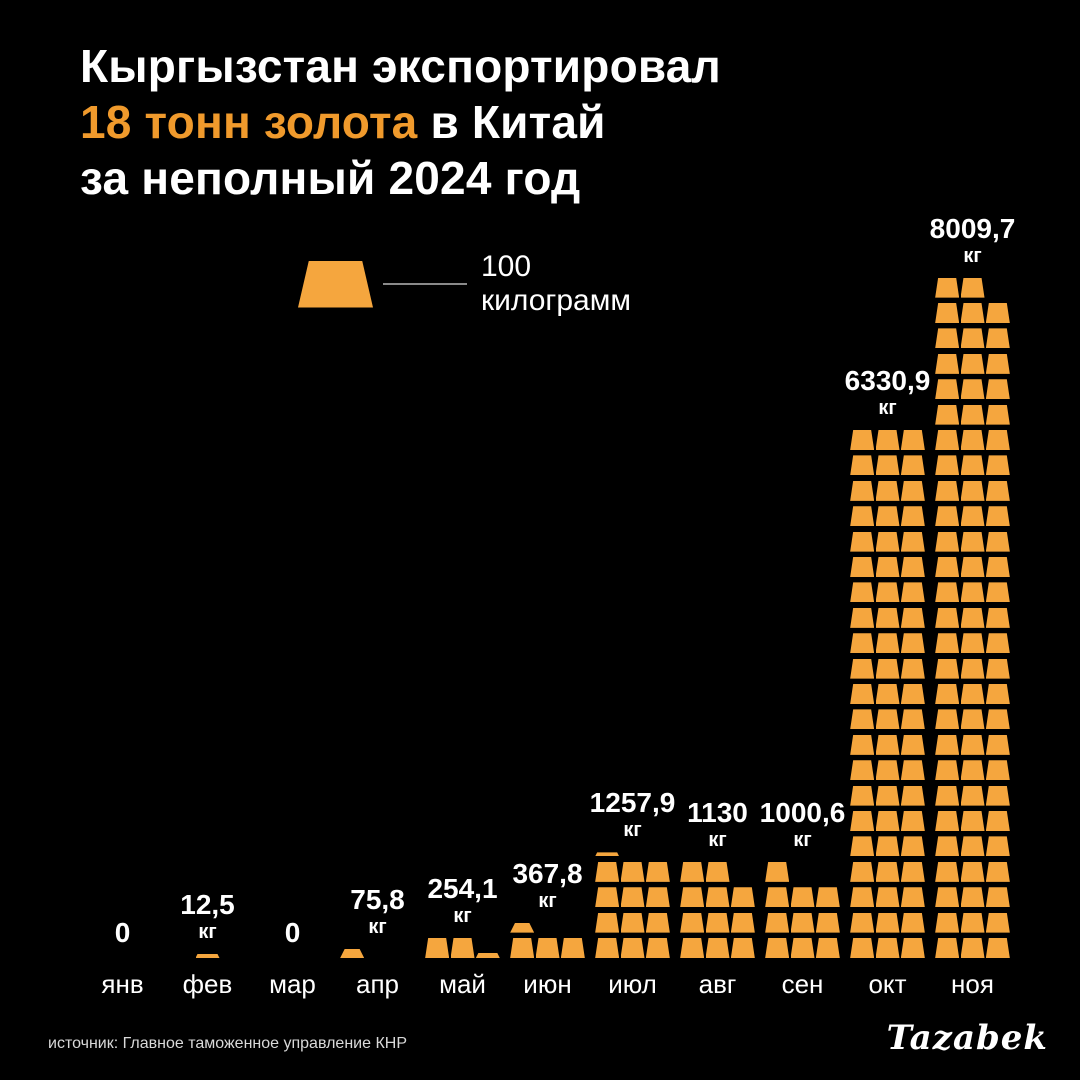 The height and width of the screenshot is (1080, 1080). Describe the element at coordinates (887, 380) in the screenshot. I see `value-text: 6330,9` at that location.